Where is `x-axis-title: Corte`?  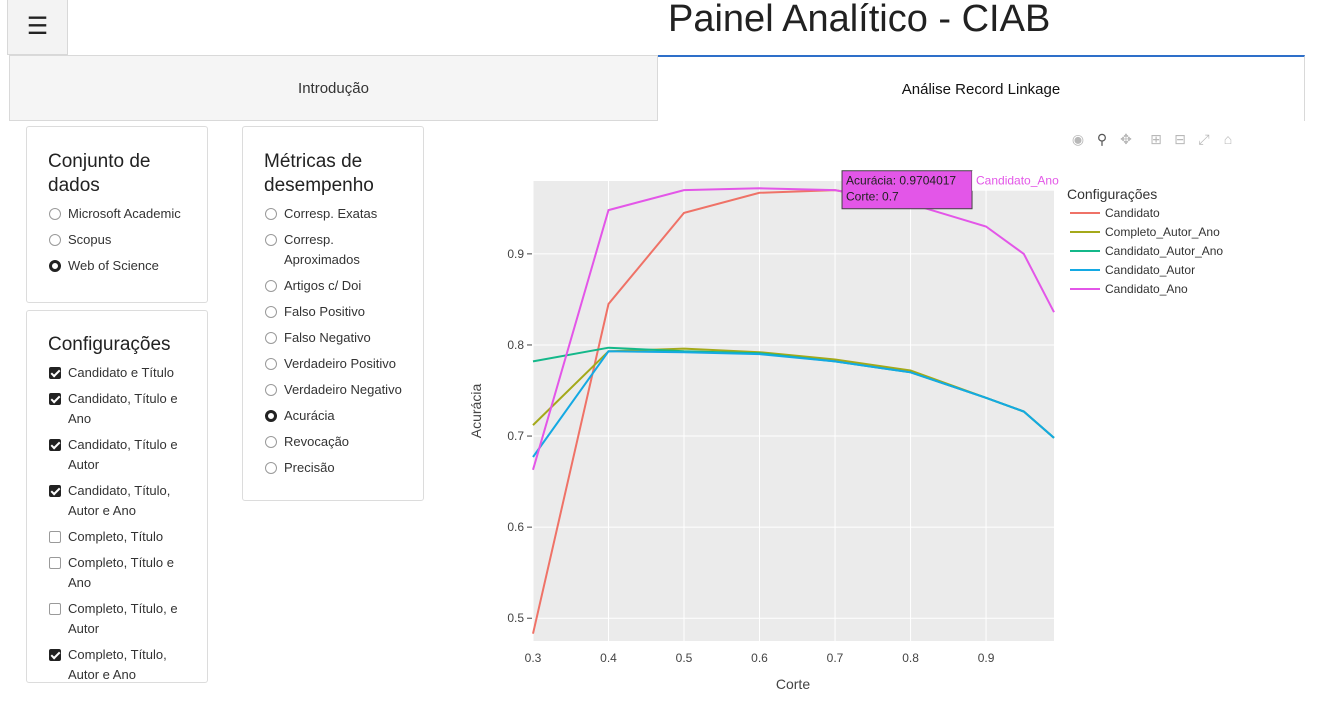
x-axis-title: Corte is located at coordinates (793, 684).